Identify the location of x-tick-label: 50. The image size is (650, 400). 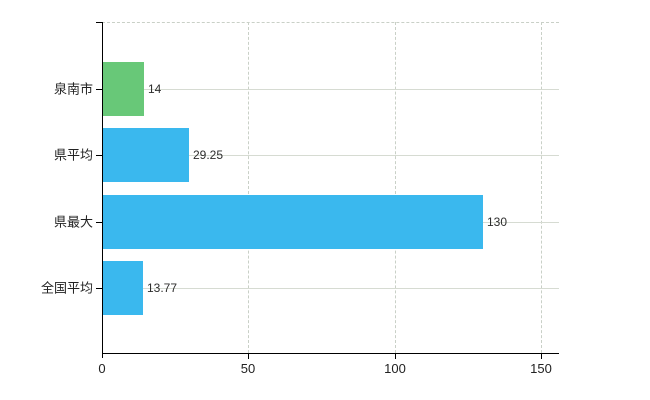
(248, 368).